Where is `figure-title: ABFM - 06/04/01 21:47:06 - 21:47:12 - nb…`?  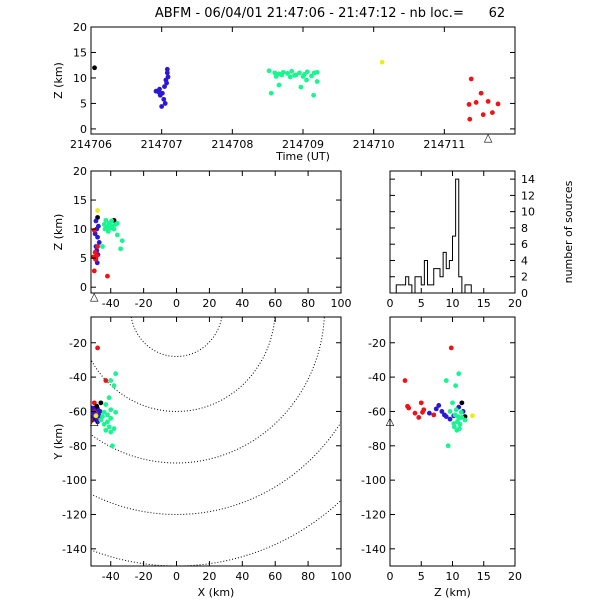
figure-title: ABFM - 06/04/01 21:47:06 - 21:47:12 - nb… is located at coordinates (330, 13).